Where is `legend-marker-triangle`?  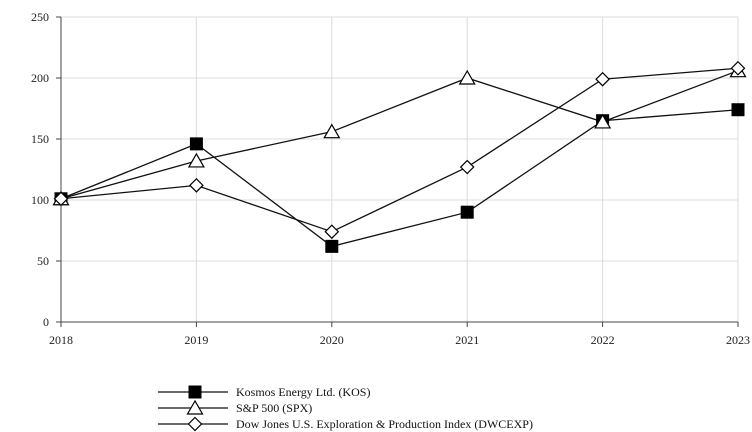
legend-marker-triangle is located at coordinates (195, 407).